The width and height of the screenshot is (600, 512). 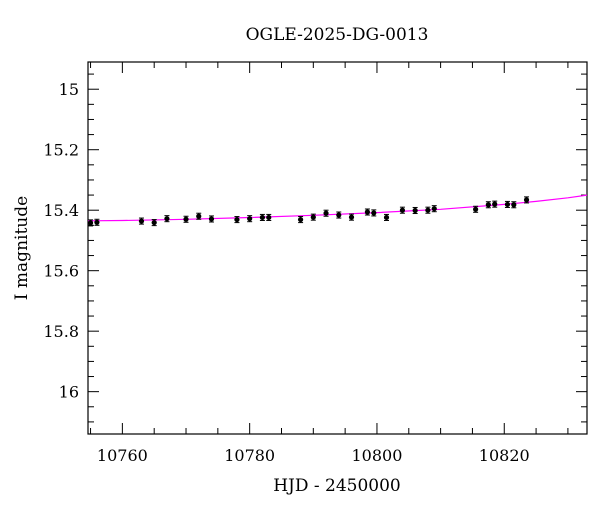 What do you see at coordinates (337, 35) in the screenshot?
I see `chart-title: OGLE-2025-DG-0013` at bounding box center [337, 35].